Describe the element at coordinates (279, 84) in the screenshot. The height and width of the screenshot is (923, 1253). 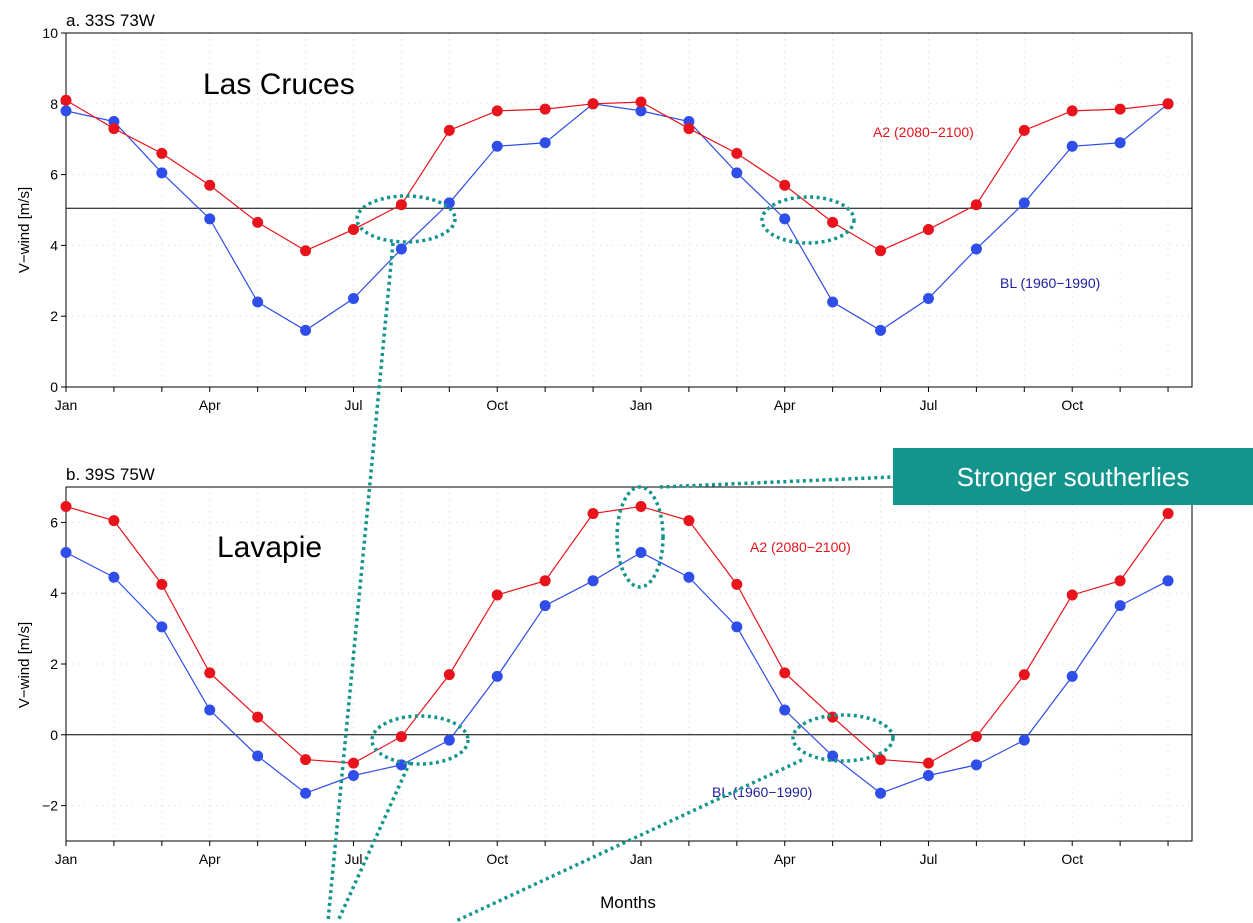
I see `panel-a-site-label: Las Cruces` at that location.